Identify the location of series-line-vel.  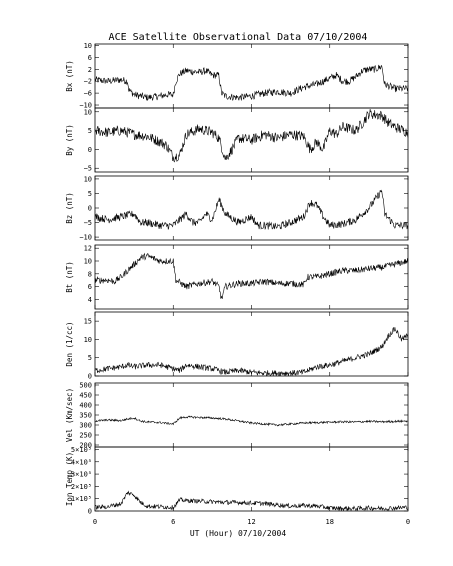
(251, 421).